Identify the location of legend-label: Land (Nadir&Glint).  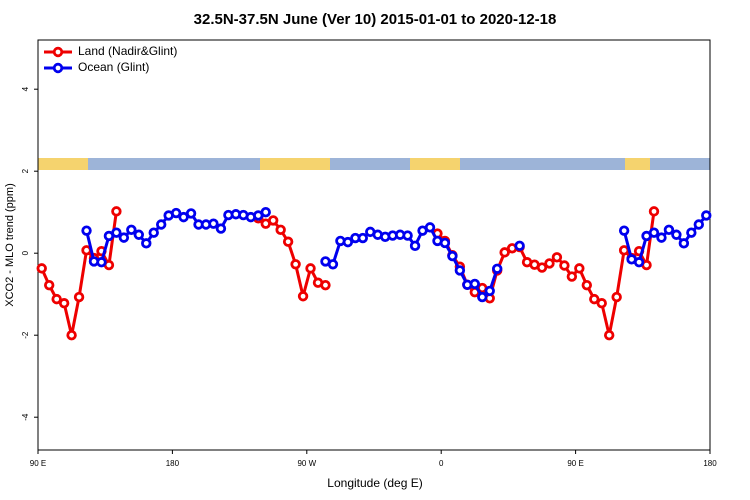
(127, 51).